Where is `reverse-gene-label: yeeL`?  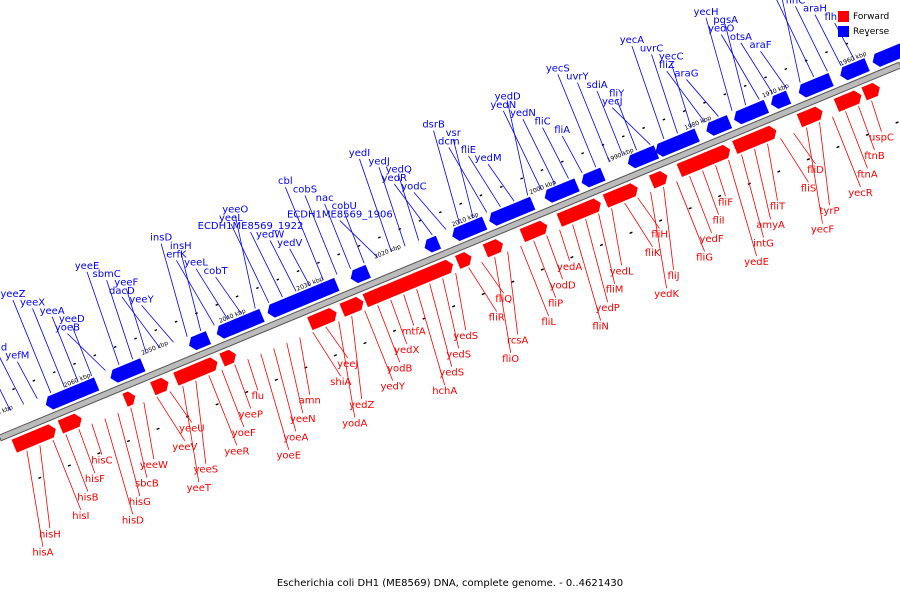
reverse-gene-label: yeeL is located at coordinates (196, 263).